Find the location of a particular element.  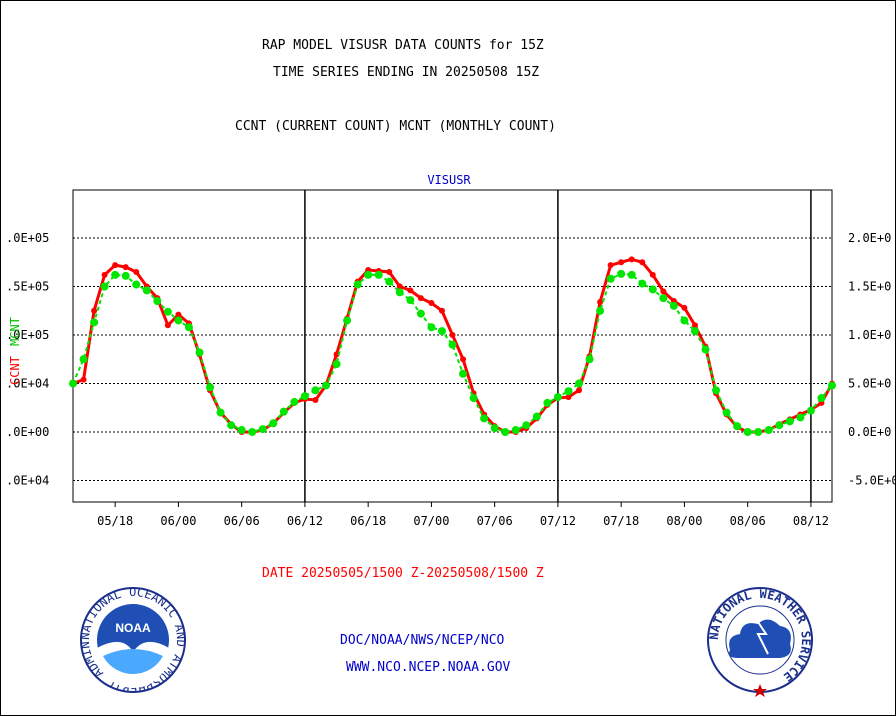

y-tick-label-left: .5E+05 is located at coordinates (27, 287).